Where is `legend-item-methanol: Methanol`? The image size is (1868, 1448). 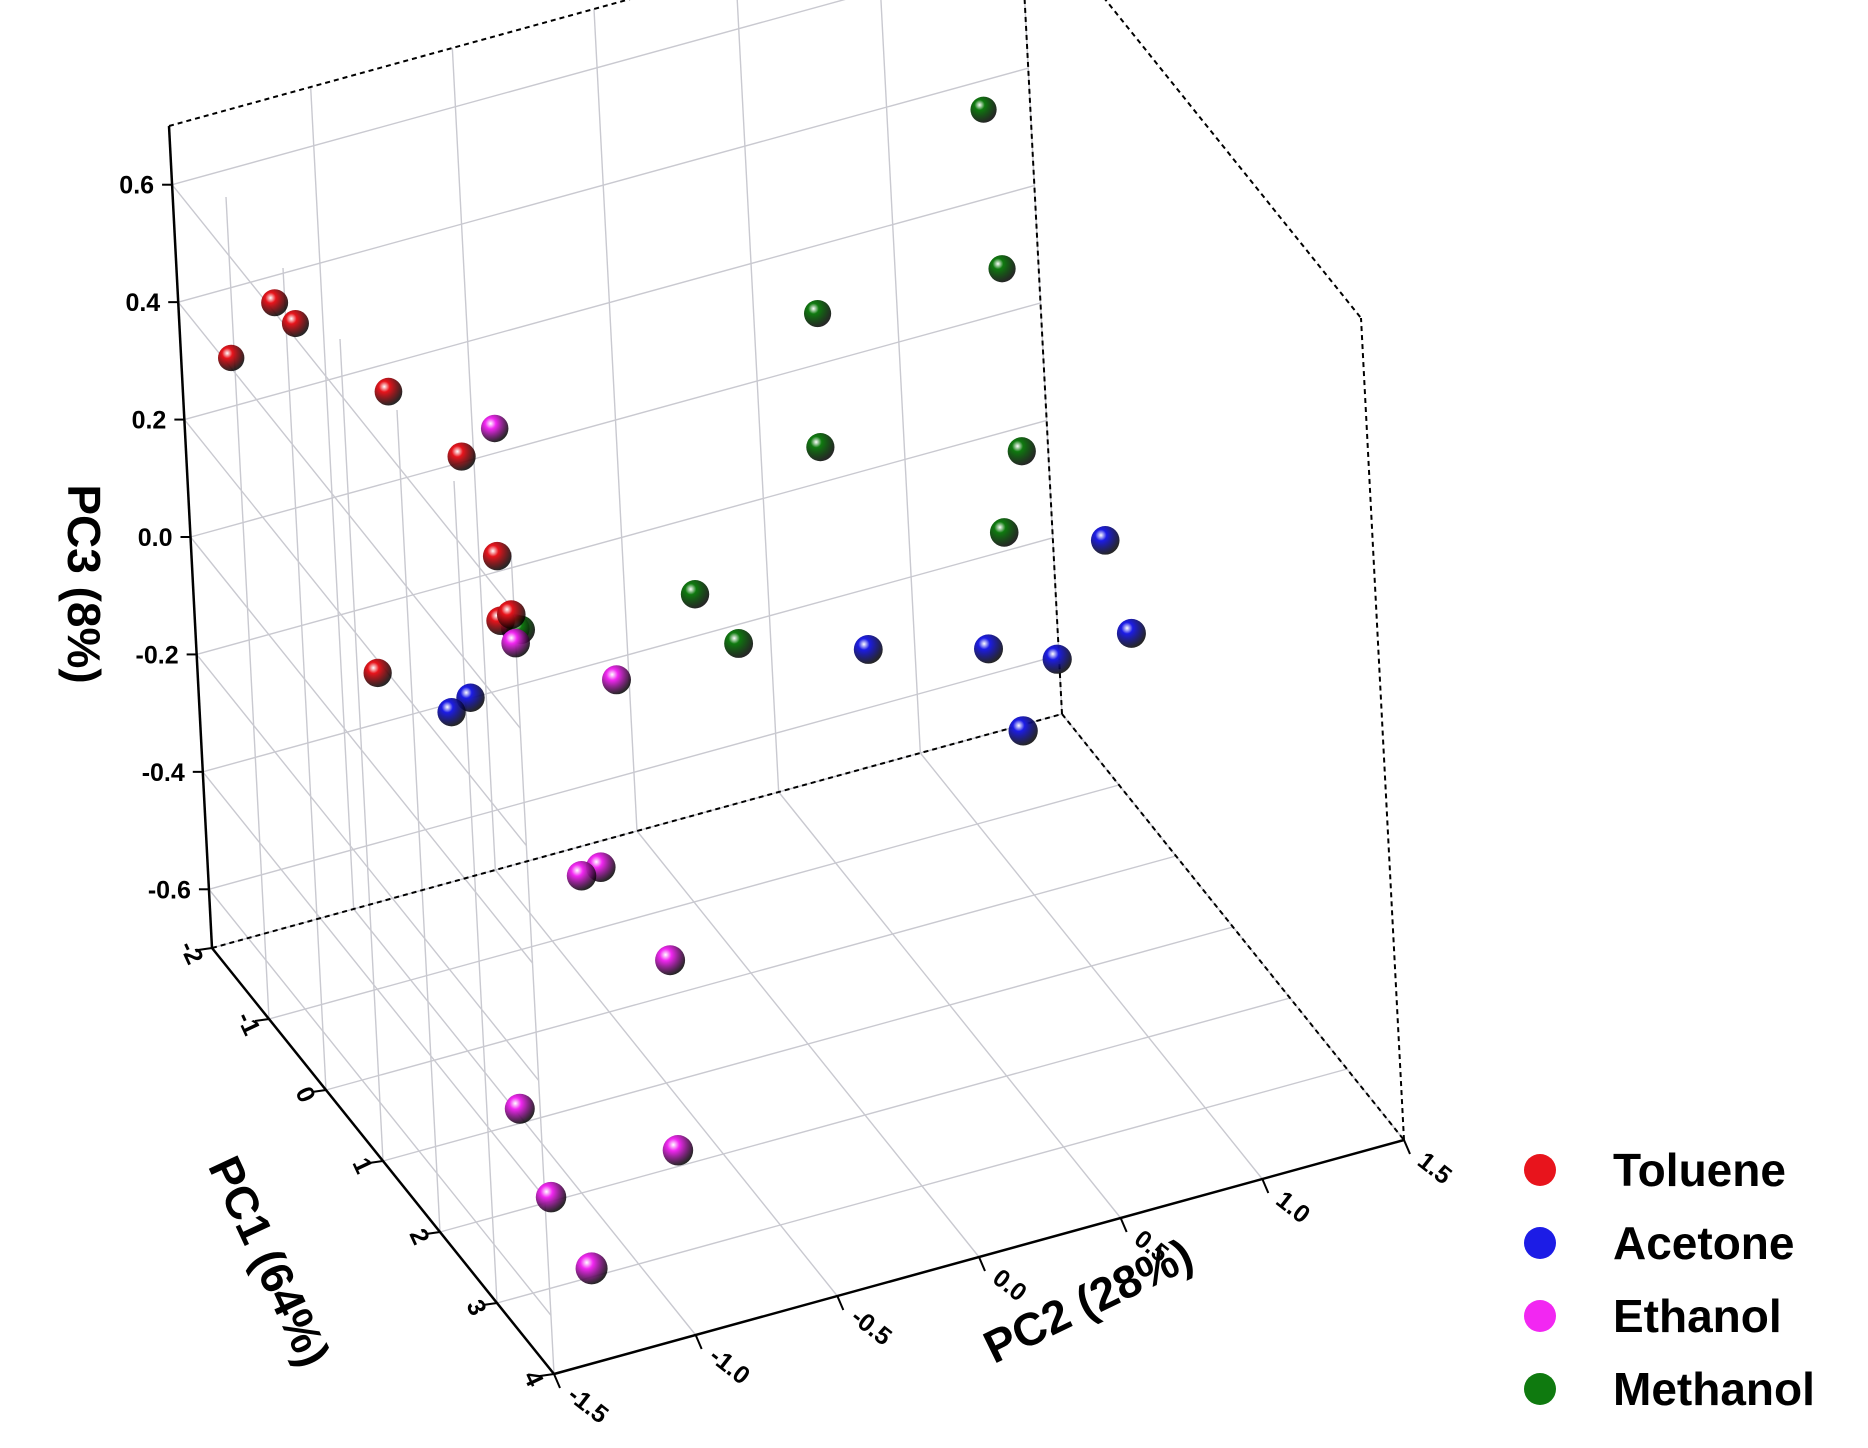
legend-item-methanol: Methanol is located at coordinates (1669, 1389).